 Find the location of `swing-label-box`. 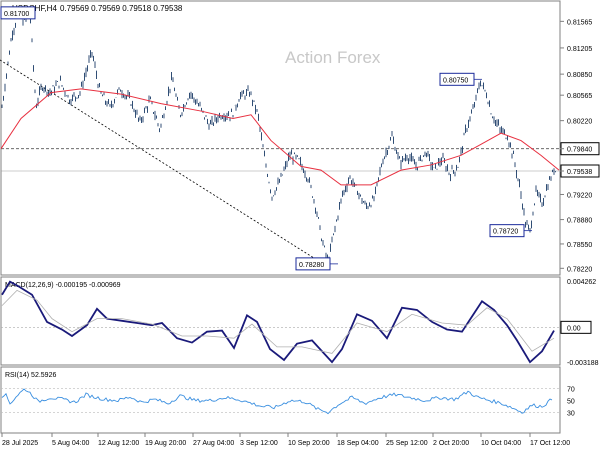

swing-label-box is located at coordinates (18, 13).